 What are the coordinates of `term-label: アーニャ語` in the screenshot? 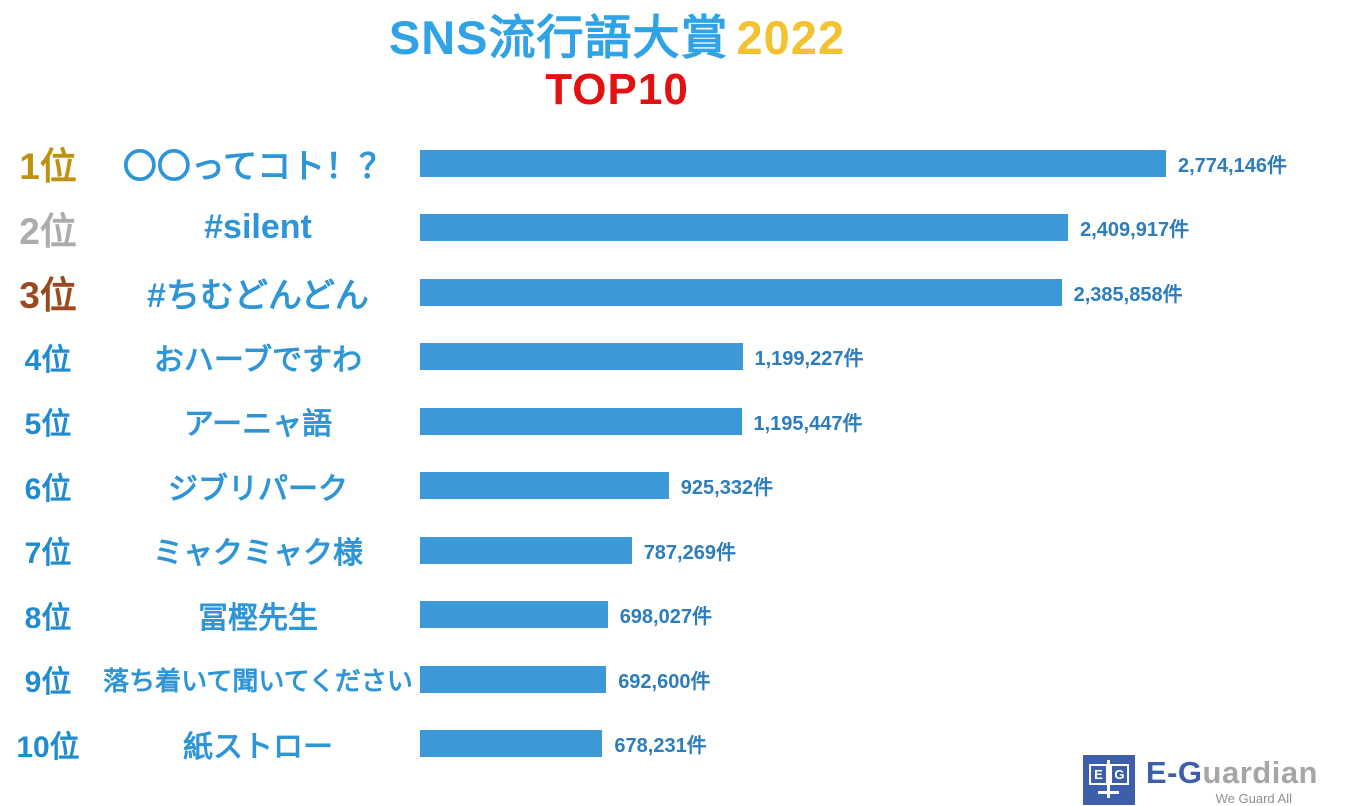 It's located at (258, 425).